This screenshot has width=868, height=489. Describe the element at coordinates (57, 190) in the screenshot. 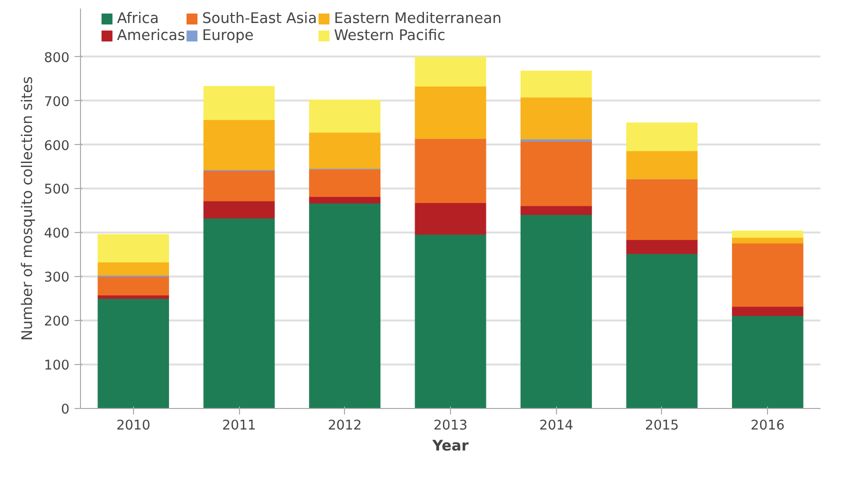

I see `y-tick-label: 500` at that location.